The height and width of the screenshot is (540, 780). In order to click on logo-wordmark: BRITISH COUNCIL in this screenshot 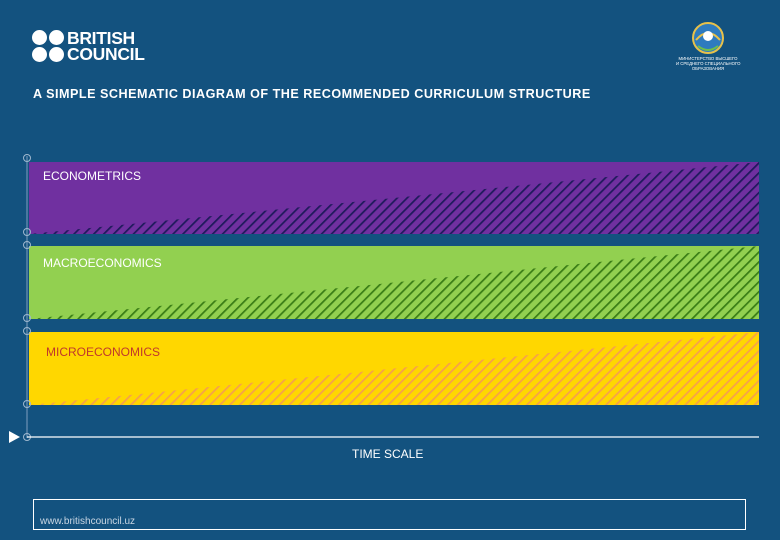, I will do `click(106, 46)`.